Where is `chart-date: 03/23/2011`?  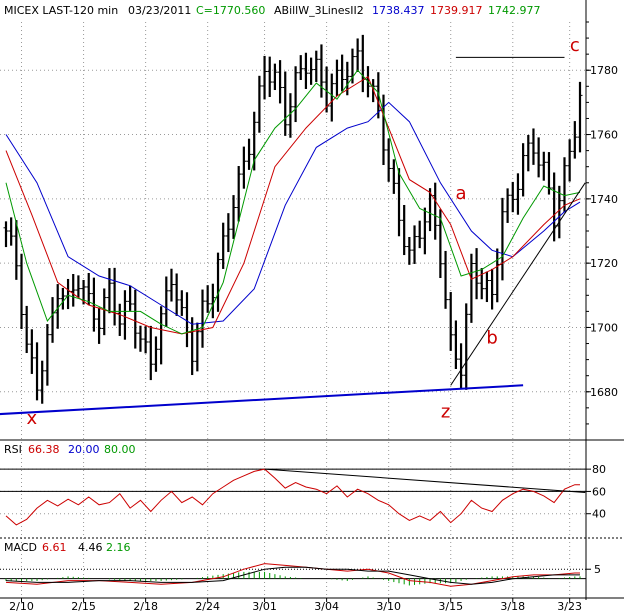 chart-date: 03/23/2011 is located at coordinates (159, 10).